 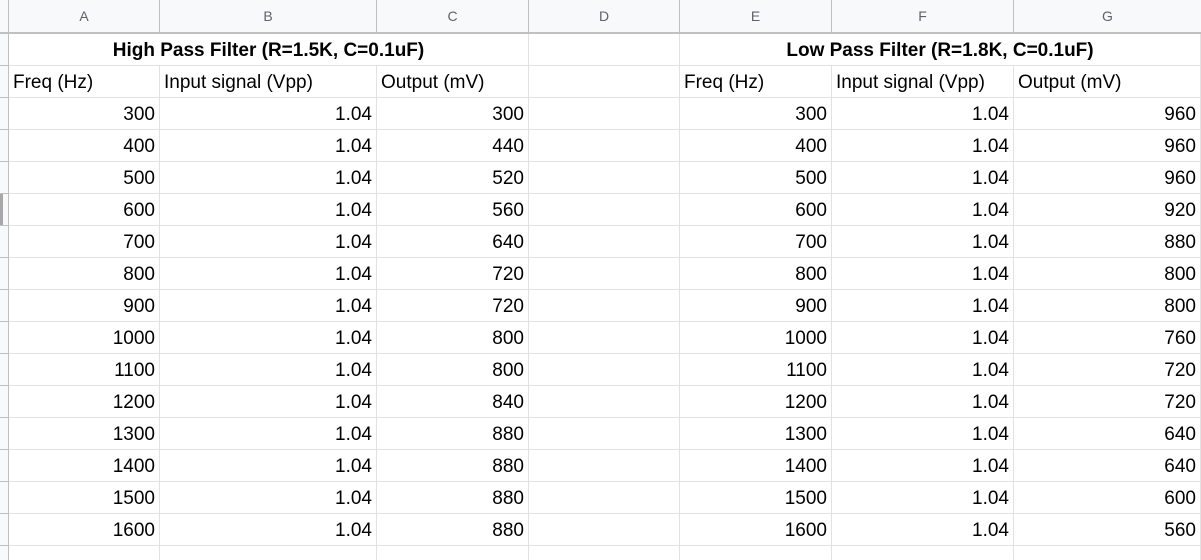 I want to click on column-header-b: B, so click(x=268, y=16).